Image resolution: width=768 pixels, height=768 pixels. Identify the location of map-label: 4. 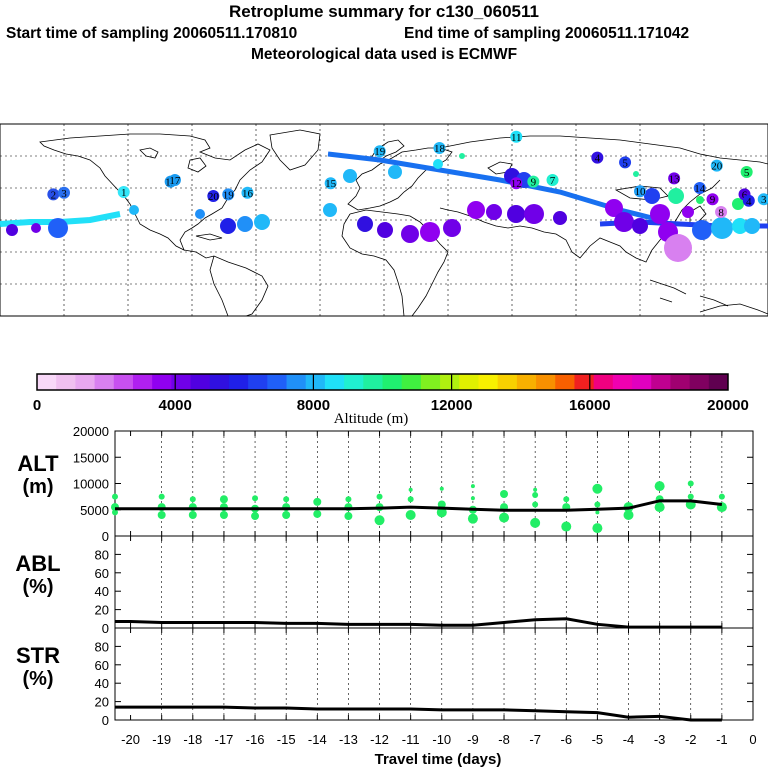
(749, 202).